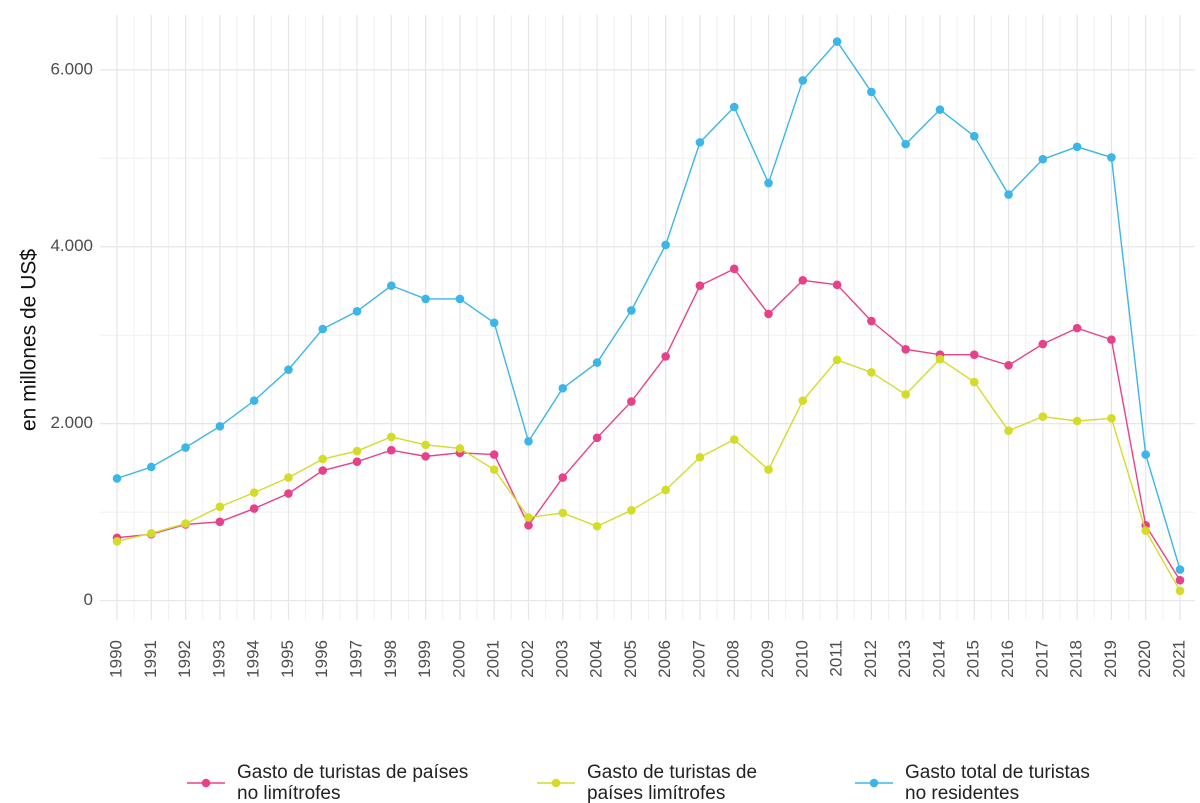  I want to click on x-tick-label: 1990, so click(115, 659).